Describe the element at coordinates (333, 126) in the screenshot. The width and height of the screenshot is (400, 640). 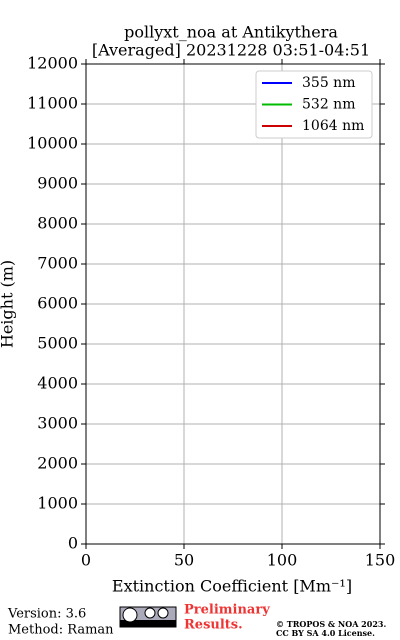
I see `legend-label: 1064 nm` at that location.